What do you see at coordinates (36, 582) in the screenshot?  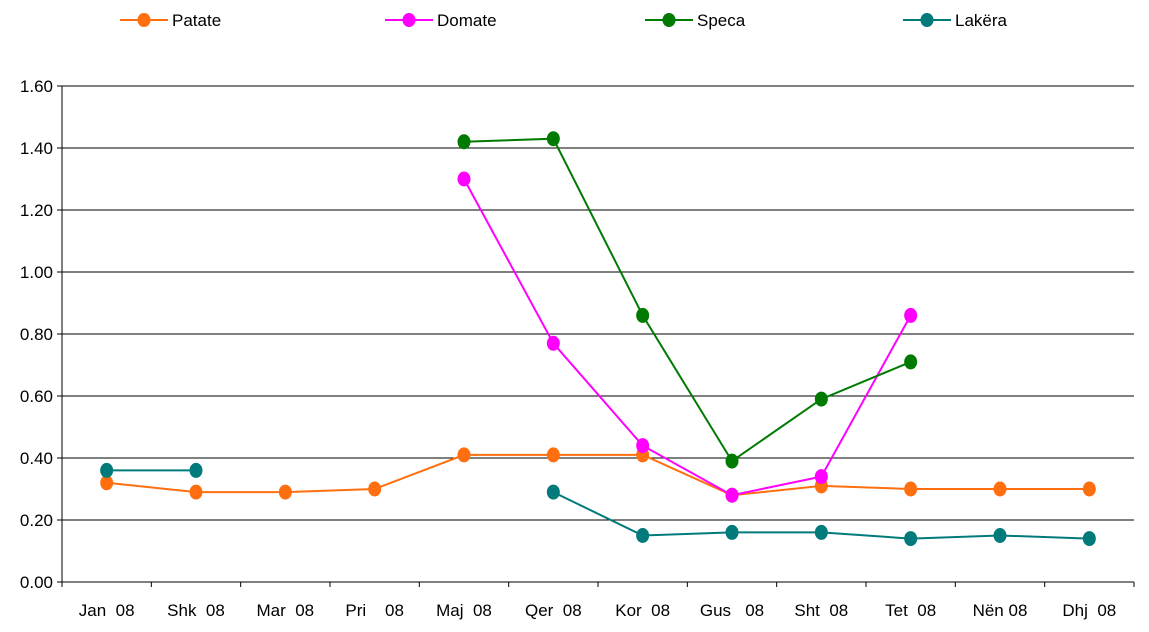 I see `y-tick-label: 0.00` at bounding box center [36, 582].